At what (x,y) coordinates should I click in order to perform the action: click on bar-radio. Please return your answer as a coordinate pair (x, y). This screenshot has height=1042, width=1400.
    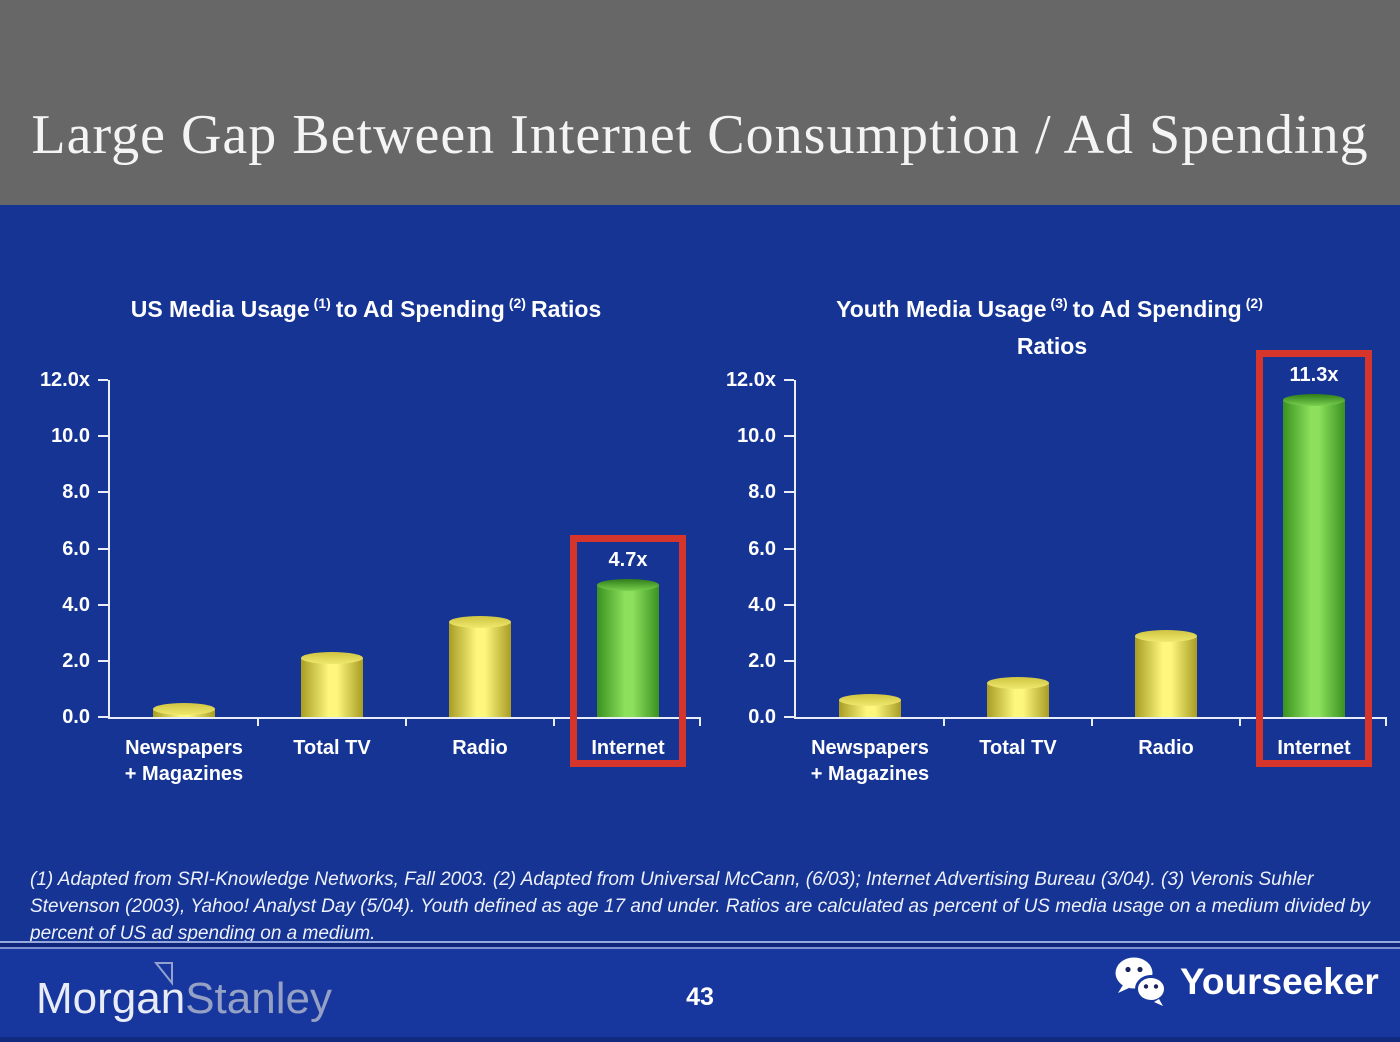
    Looking at the image, I should click on (1166, 676).